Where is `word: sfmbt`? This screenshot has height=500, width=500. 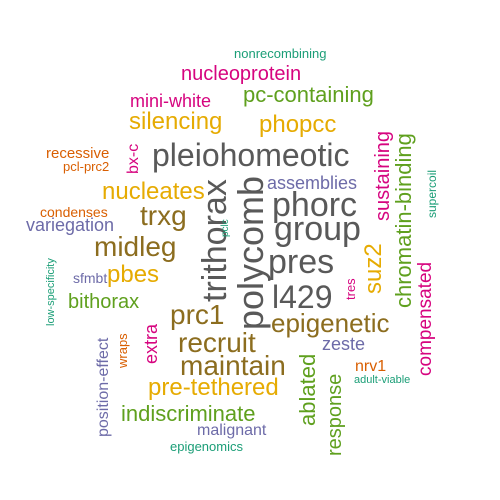
word: sfmbt is located at coordinates (90, 278).